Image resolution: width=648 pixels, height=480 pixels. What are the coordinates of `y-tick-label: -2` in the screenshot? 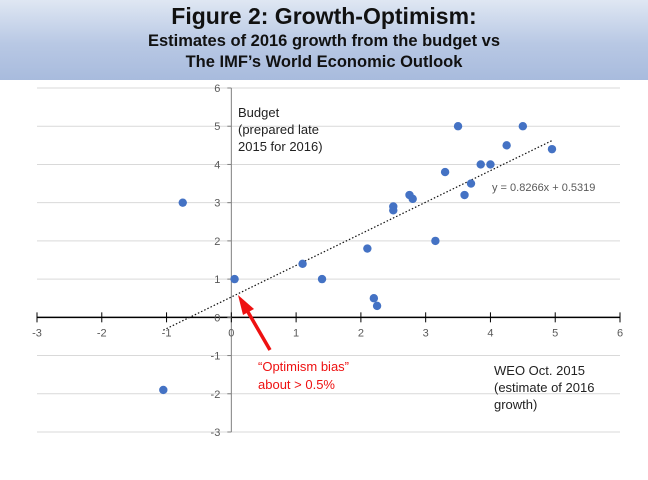 It's located at (216, 395).